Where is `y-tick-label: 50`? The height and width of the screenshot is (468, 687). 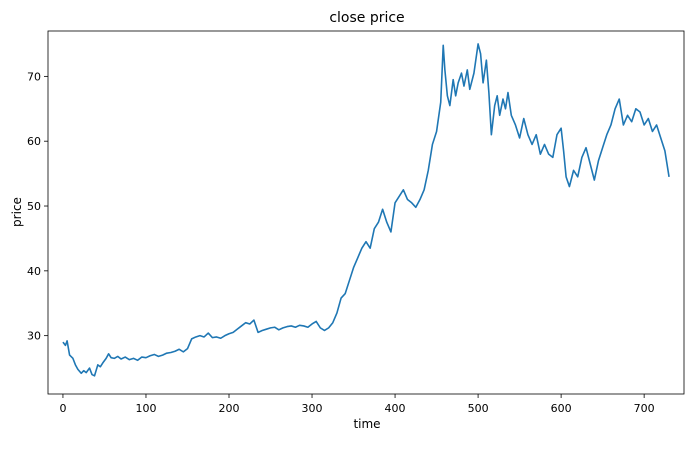
y-tick-label: 50 is located at coordinates (34, 206).